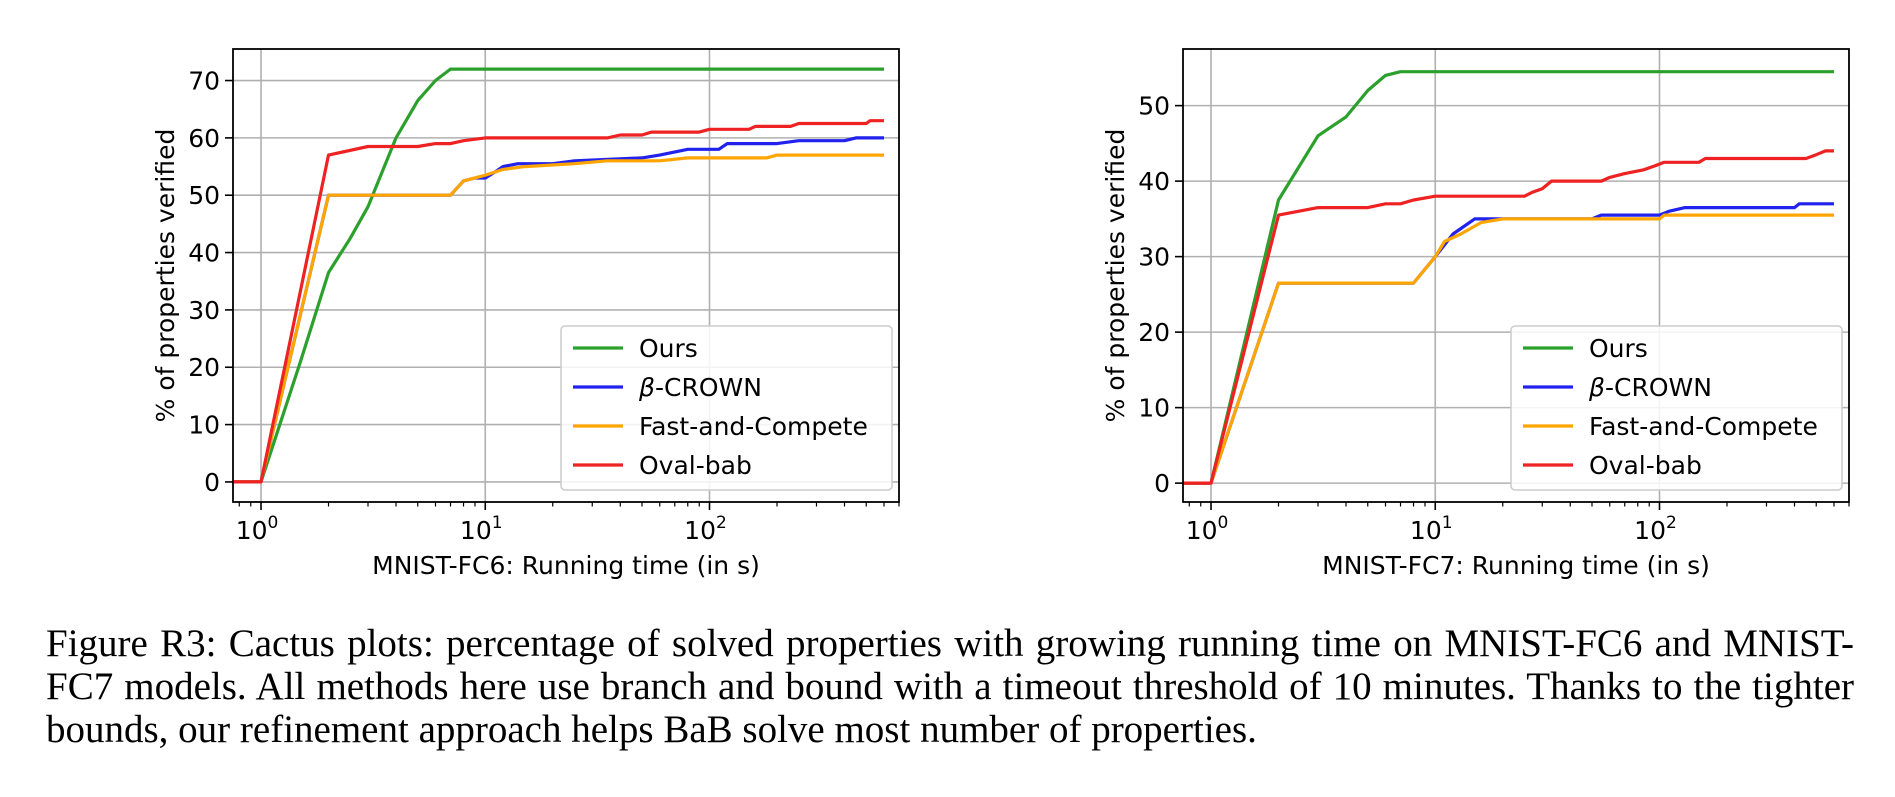 Image resolution: width=1895 pixels, height=797 pixels. I want to click on y-tick-label: 60, so click(204, 138).